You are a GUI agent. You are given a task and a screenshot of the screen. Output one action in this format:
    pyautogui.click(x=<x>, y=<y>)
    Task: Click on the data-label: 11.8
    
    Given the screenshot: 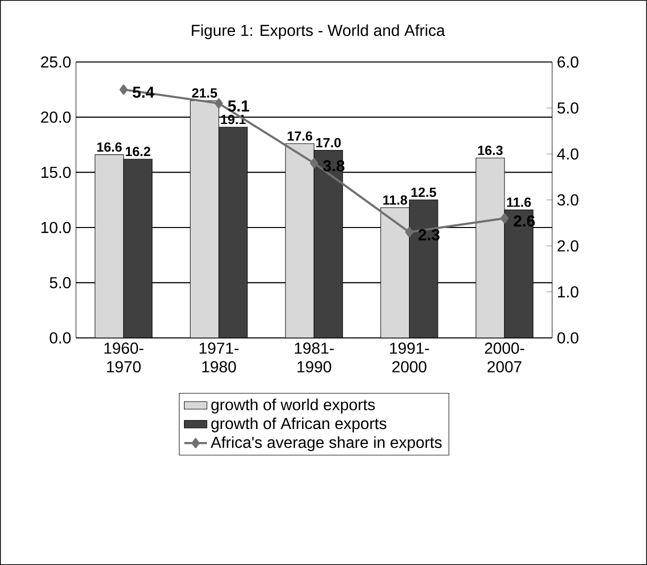 What is the action you would take?
    pyautogui.click(x=395, y=200)
    